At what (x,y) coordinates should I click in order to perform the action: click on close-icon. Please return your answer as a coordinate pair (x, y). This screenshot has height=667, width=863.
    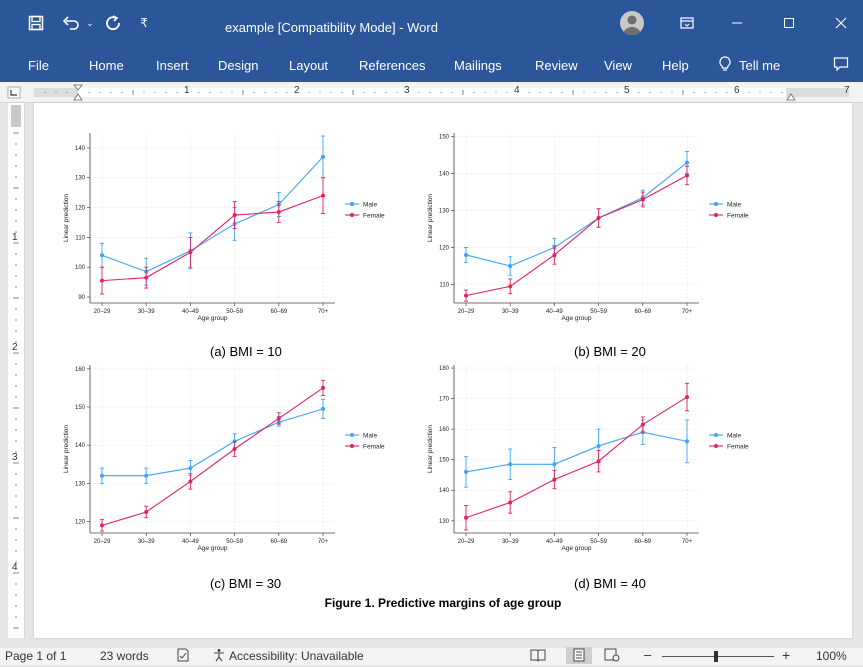
    Looking at the image, I should click on (841, 23).